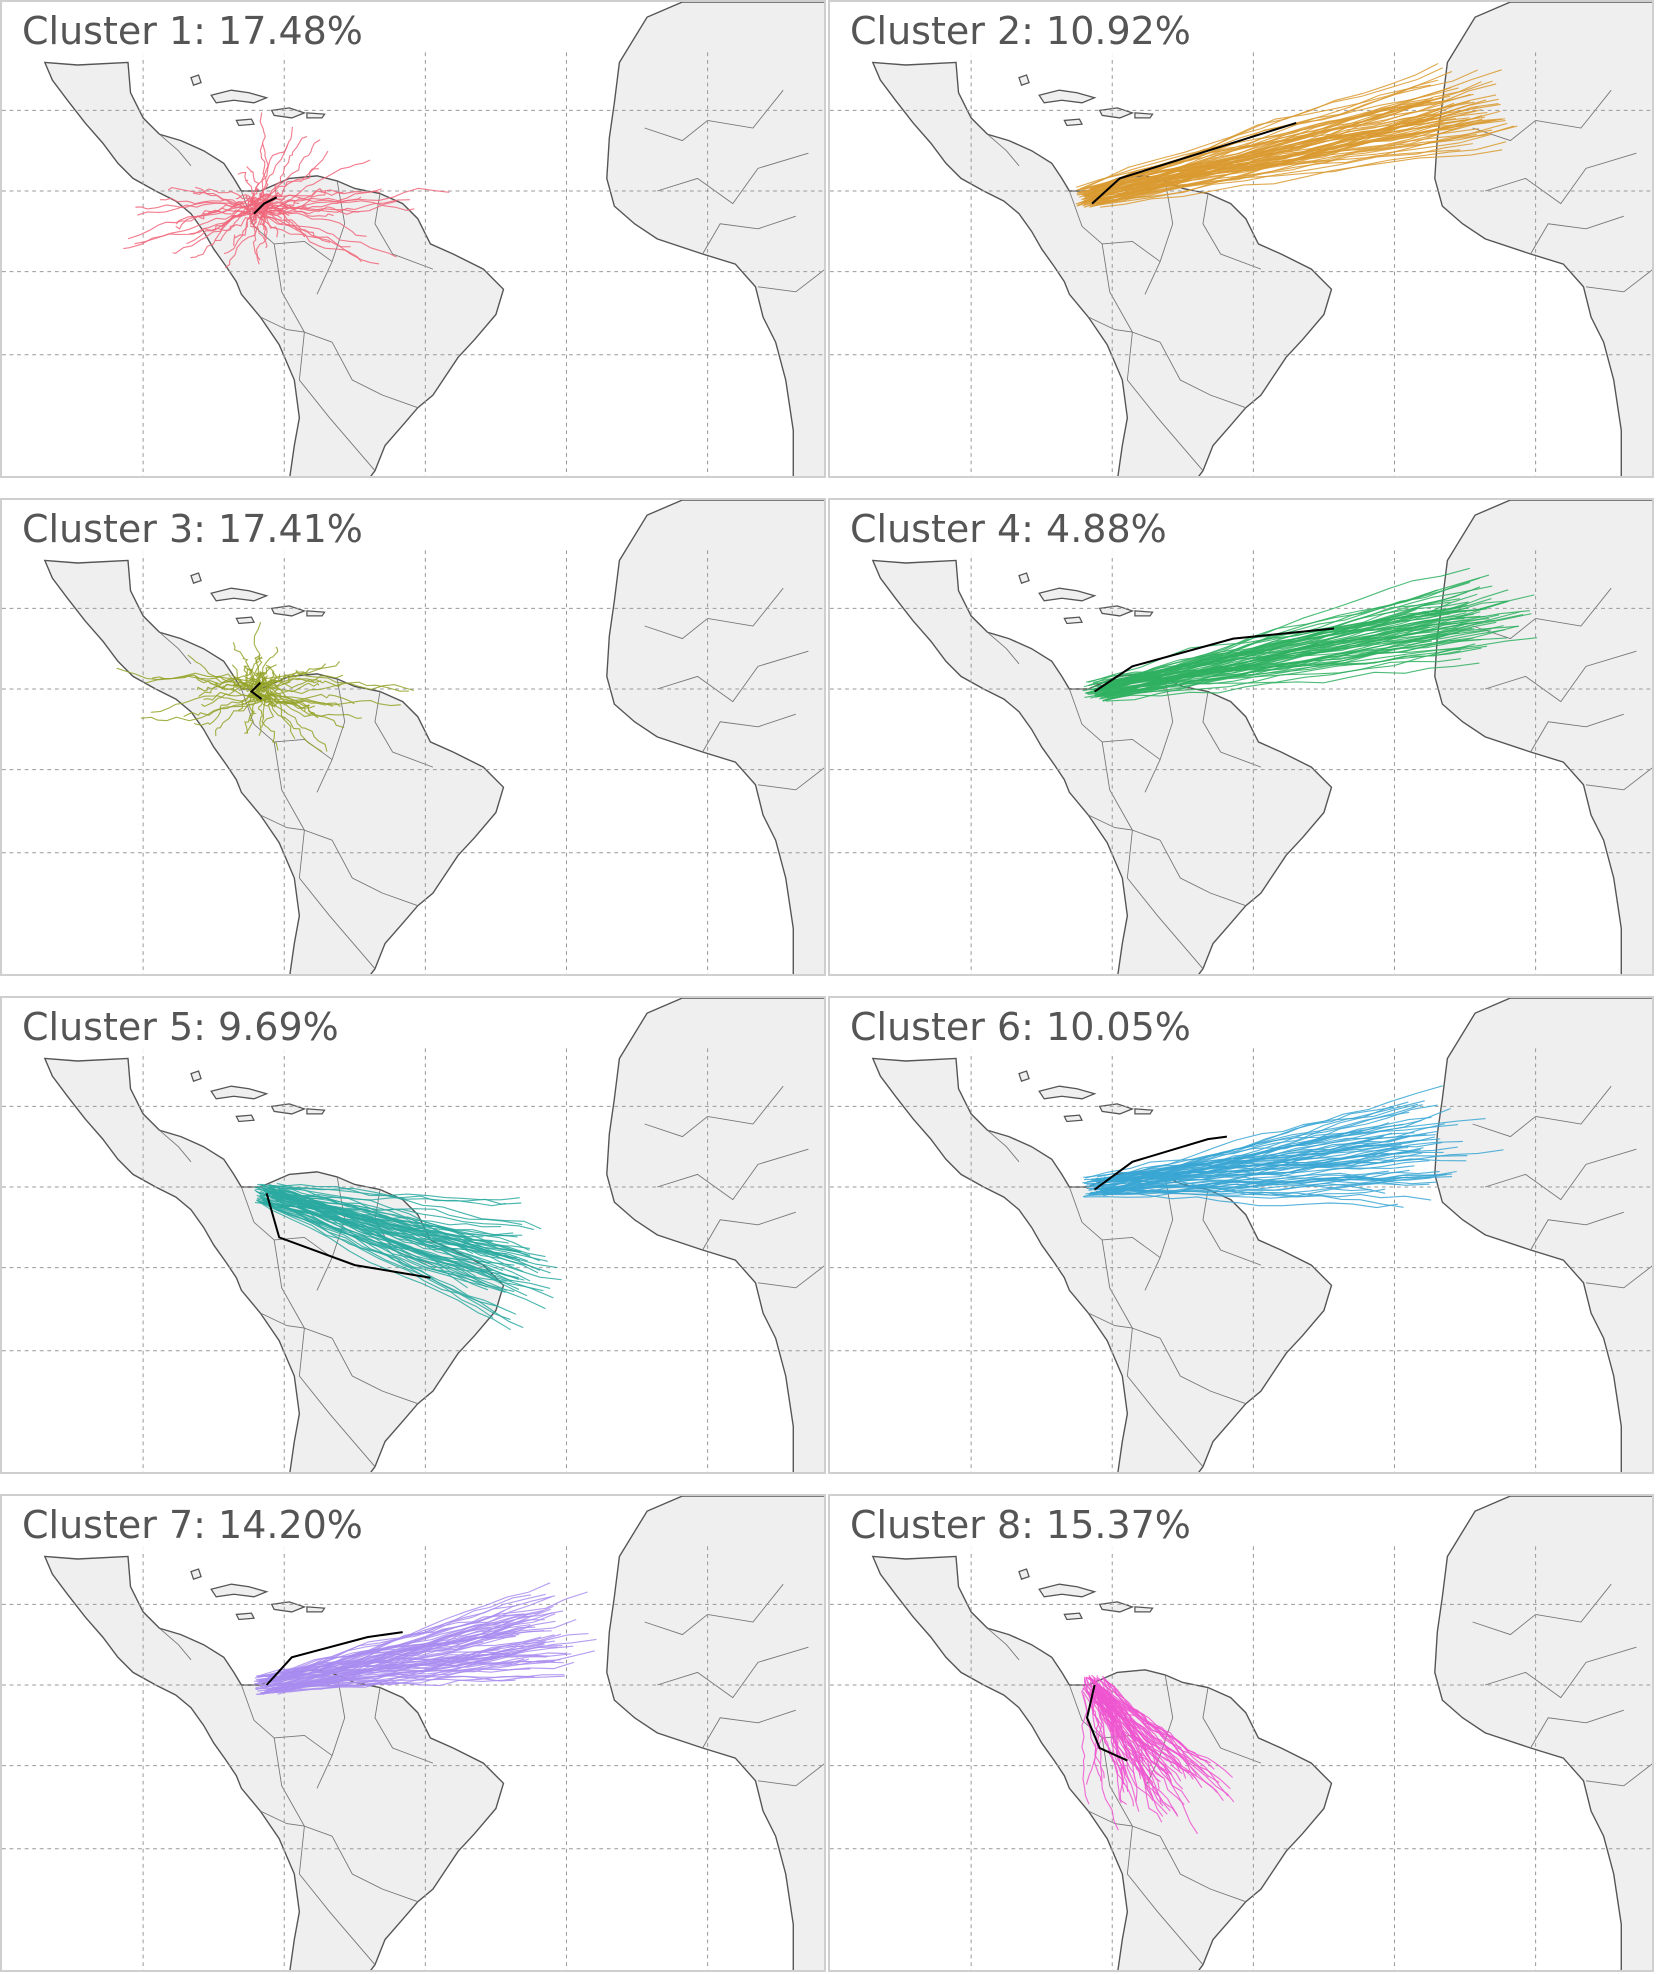 The image size is (1656, 1974). What do you see at coordinates (1020, 1525) in the screenshot?
I see `panel-title-8: Cluster 8: 15.37%` at bounding box center [1020, 1525].